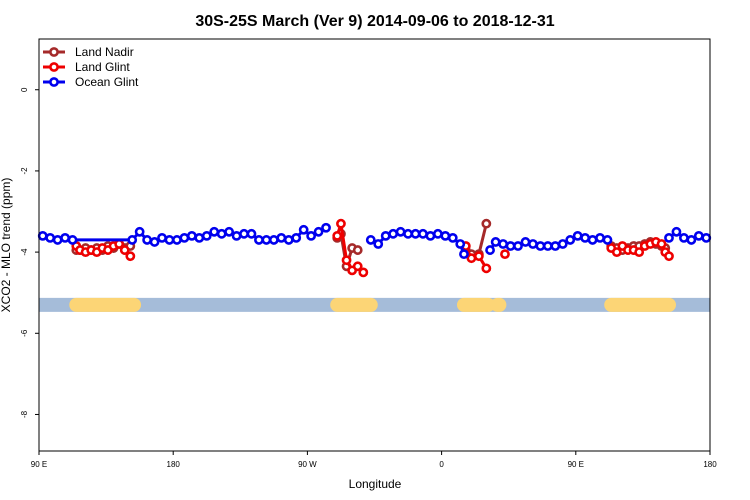 The image size is (750, 500). Describe the element at coordinates (374, 460) in the screenshot. I see `x-axis: 90 E 180 90 W 0 90 E 180` at that location.